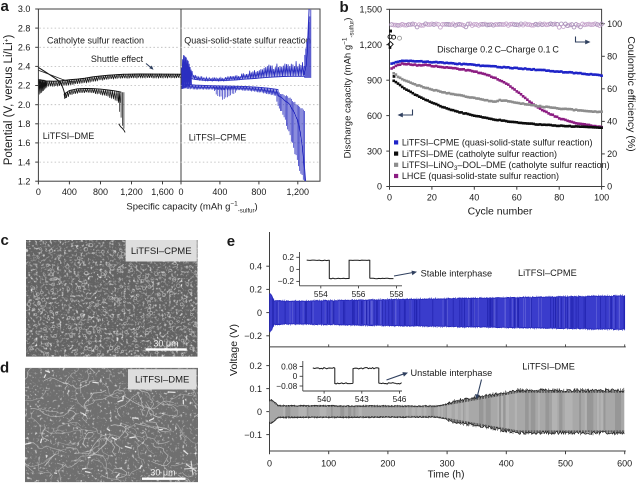  I want to click on svg-text: Shuttle effect, so click(117, 59).